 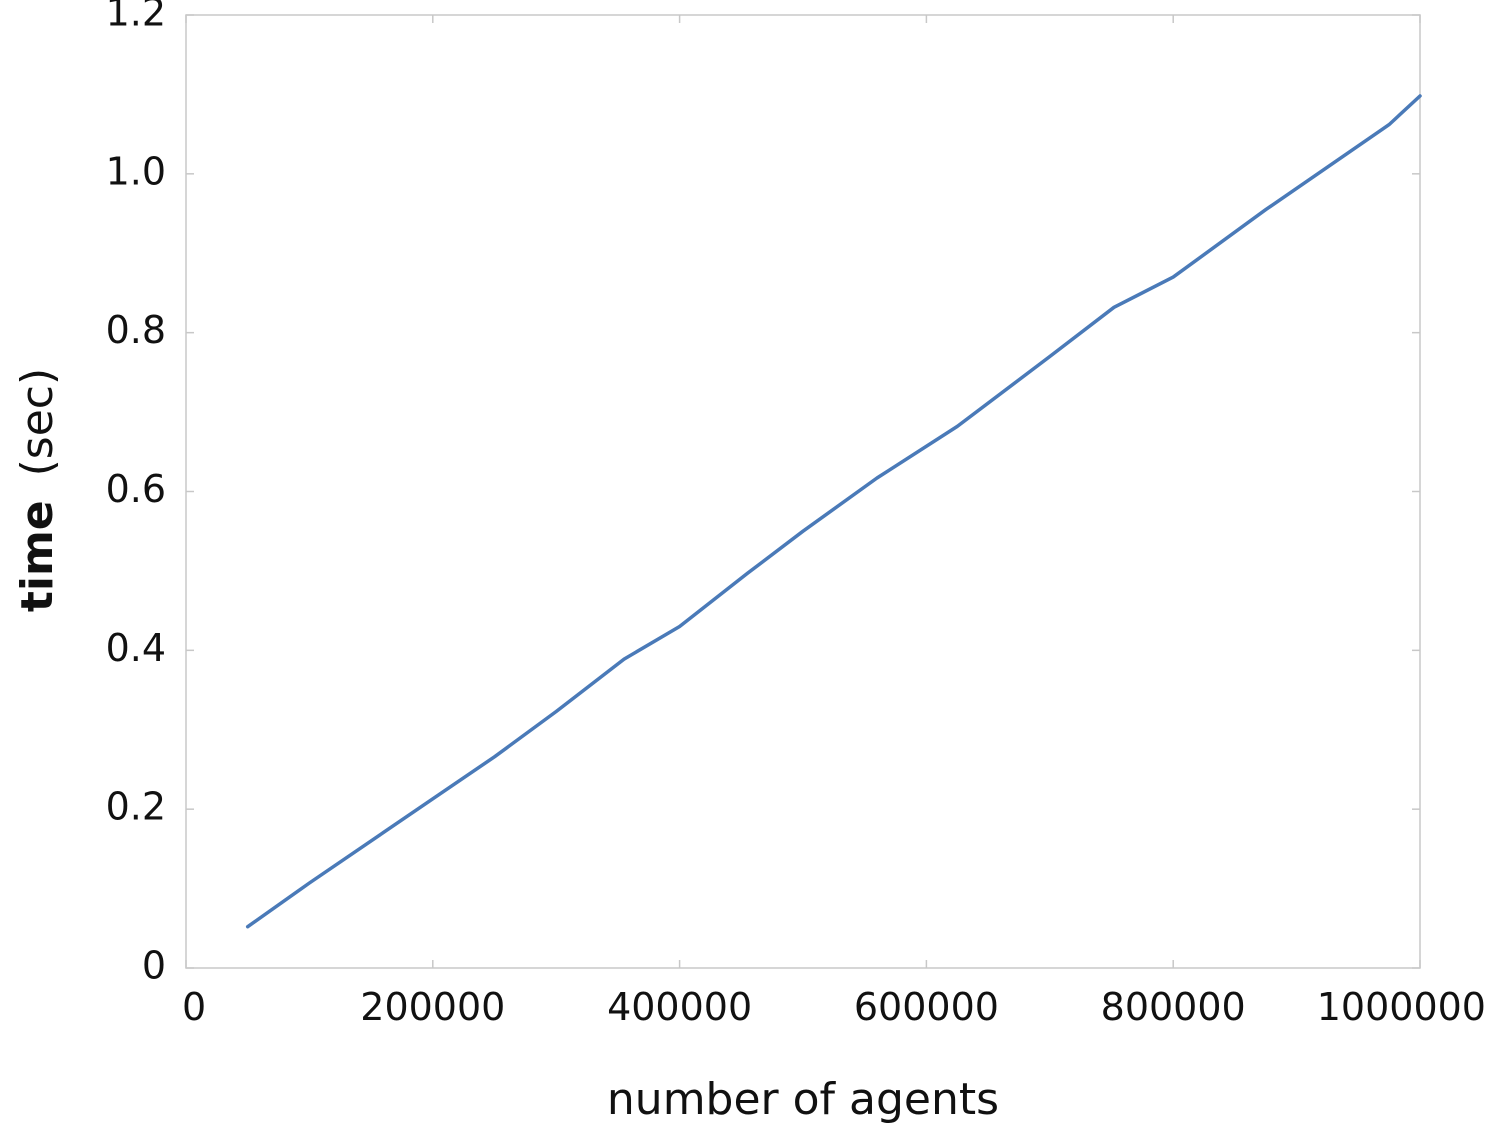 What do you see at coordinates (679, 1007) in the screenshot?
I see `x-tick-label: 400000` at bounding box center [679, 1007].